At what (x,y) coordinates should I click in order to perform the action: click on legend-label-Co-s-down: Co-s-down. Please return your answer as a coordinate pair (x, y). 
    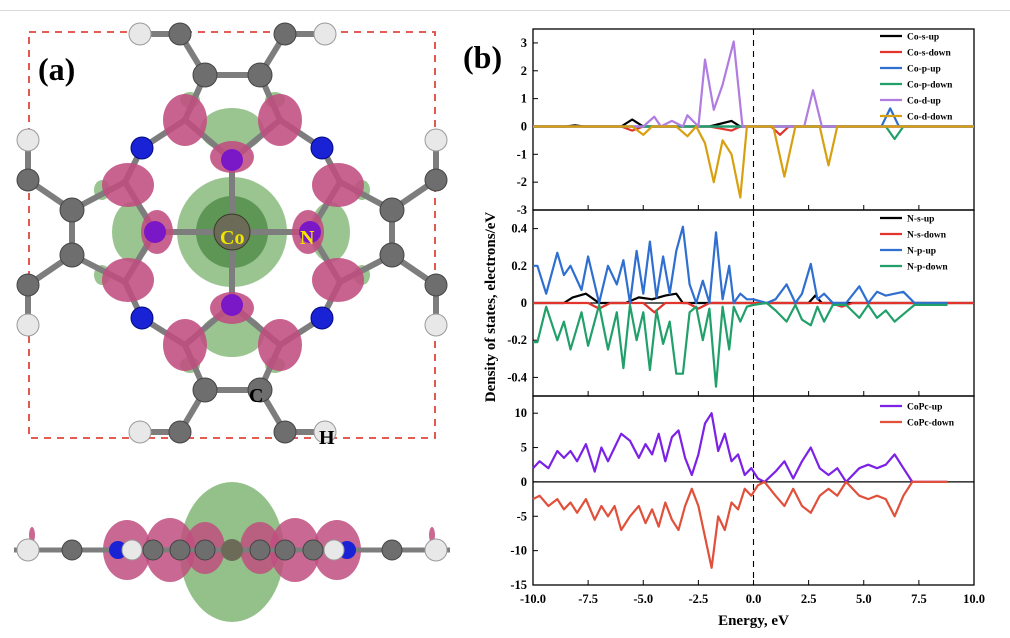
    Looking at the image, I should click on (929, 54).